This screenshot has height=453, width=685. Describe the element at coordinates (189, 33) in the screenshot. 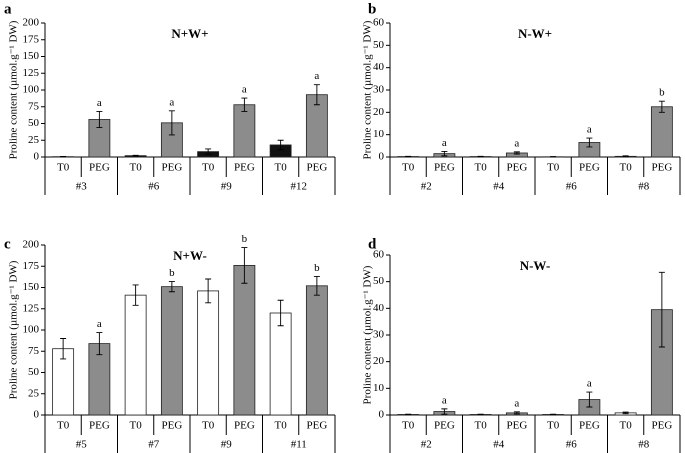

I see `chart-title: N+W+` at that location.